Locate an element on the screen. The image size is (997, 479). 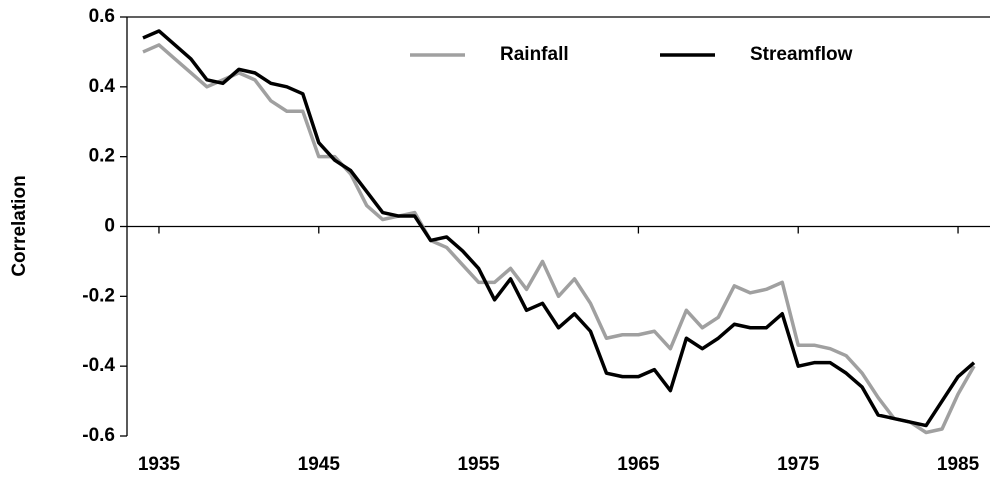
x-tick-label: 1975 is located at coordinates (798, 464).